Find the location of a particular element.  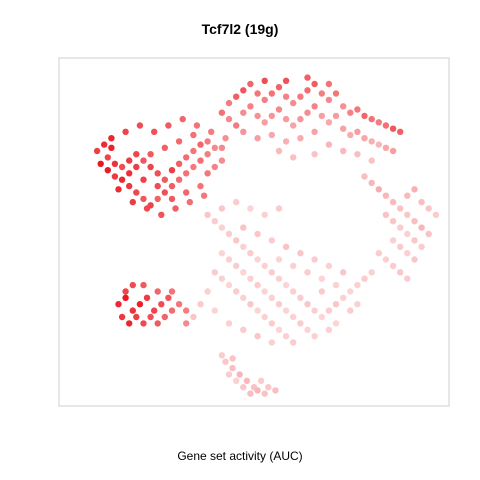

x-axis-label: Gene set activity (AUC) is located at coordinates (240, 456).